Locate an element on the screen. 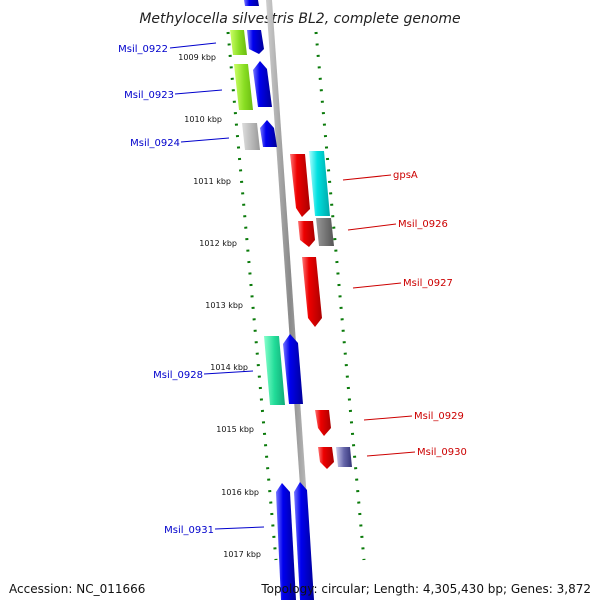 The height and width of the screenshot is (600, 600). gene-label-group: gpsA is located at coordinates (380, 175).